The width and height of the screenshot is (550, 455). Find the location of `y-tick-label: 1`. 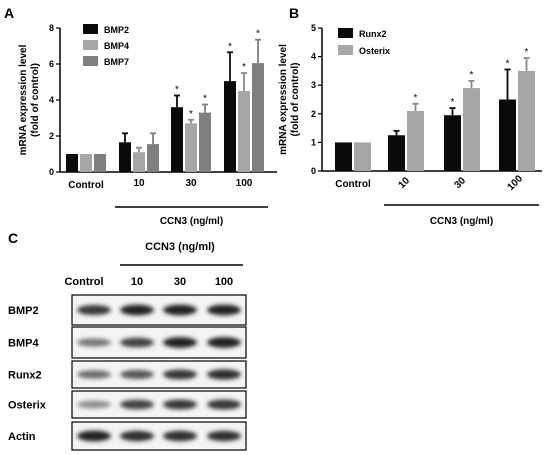

y-tick-label: 1 is located at coordinates (313, 142).